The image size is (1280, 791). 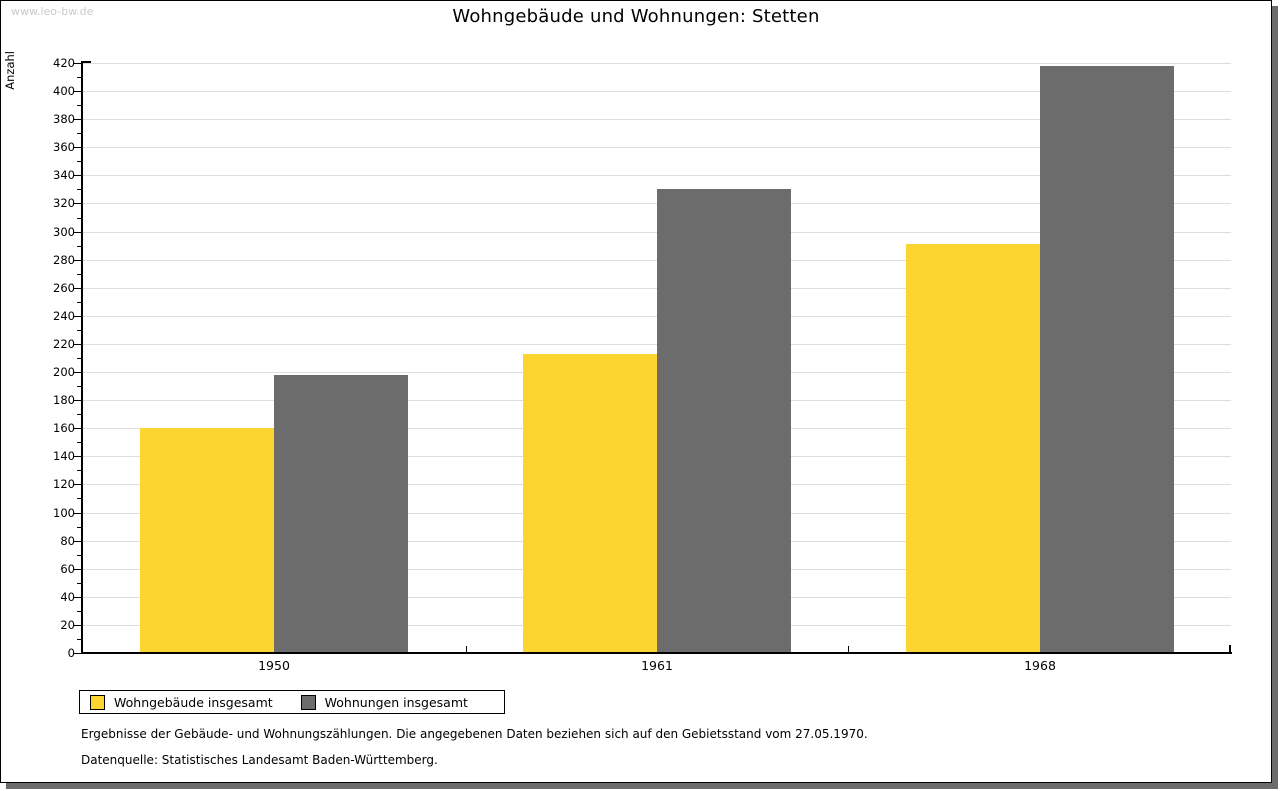 I want to click on y-tick-label-360: 360, so click(x=64, y=147).